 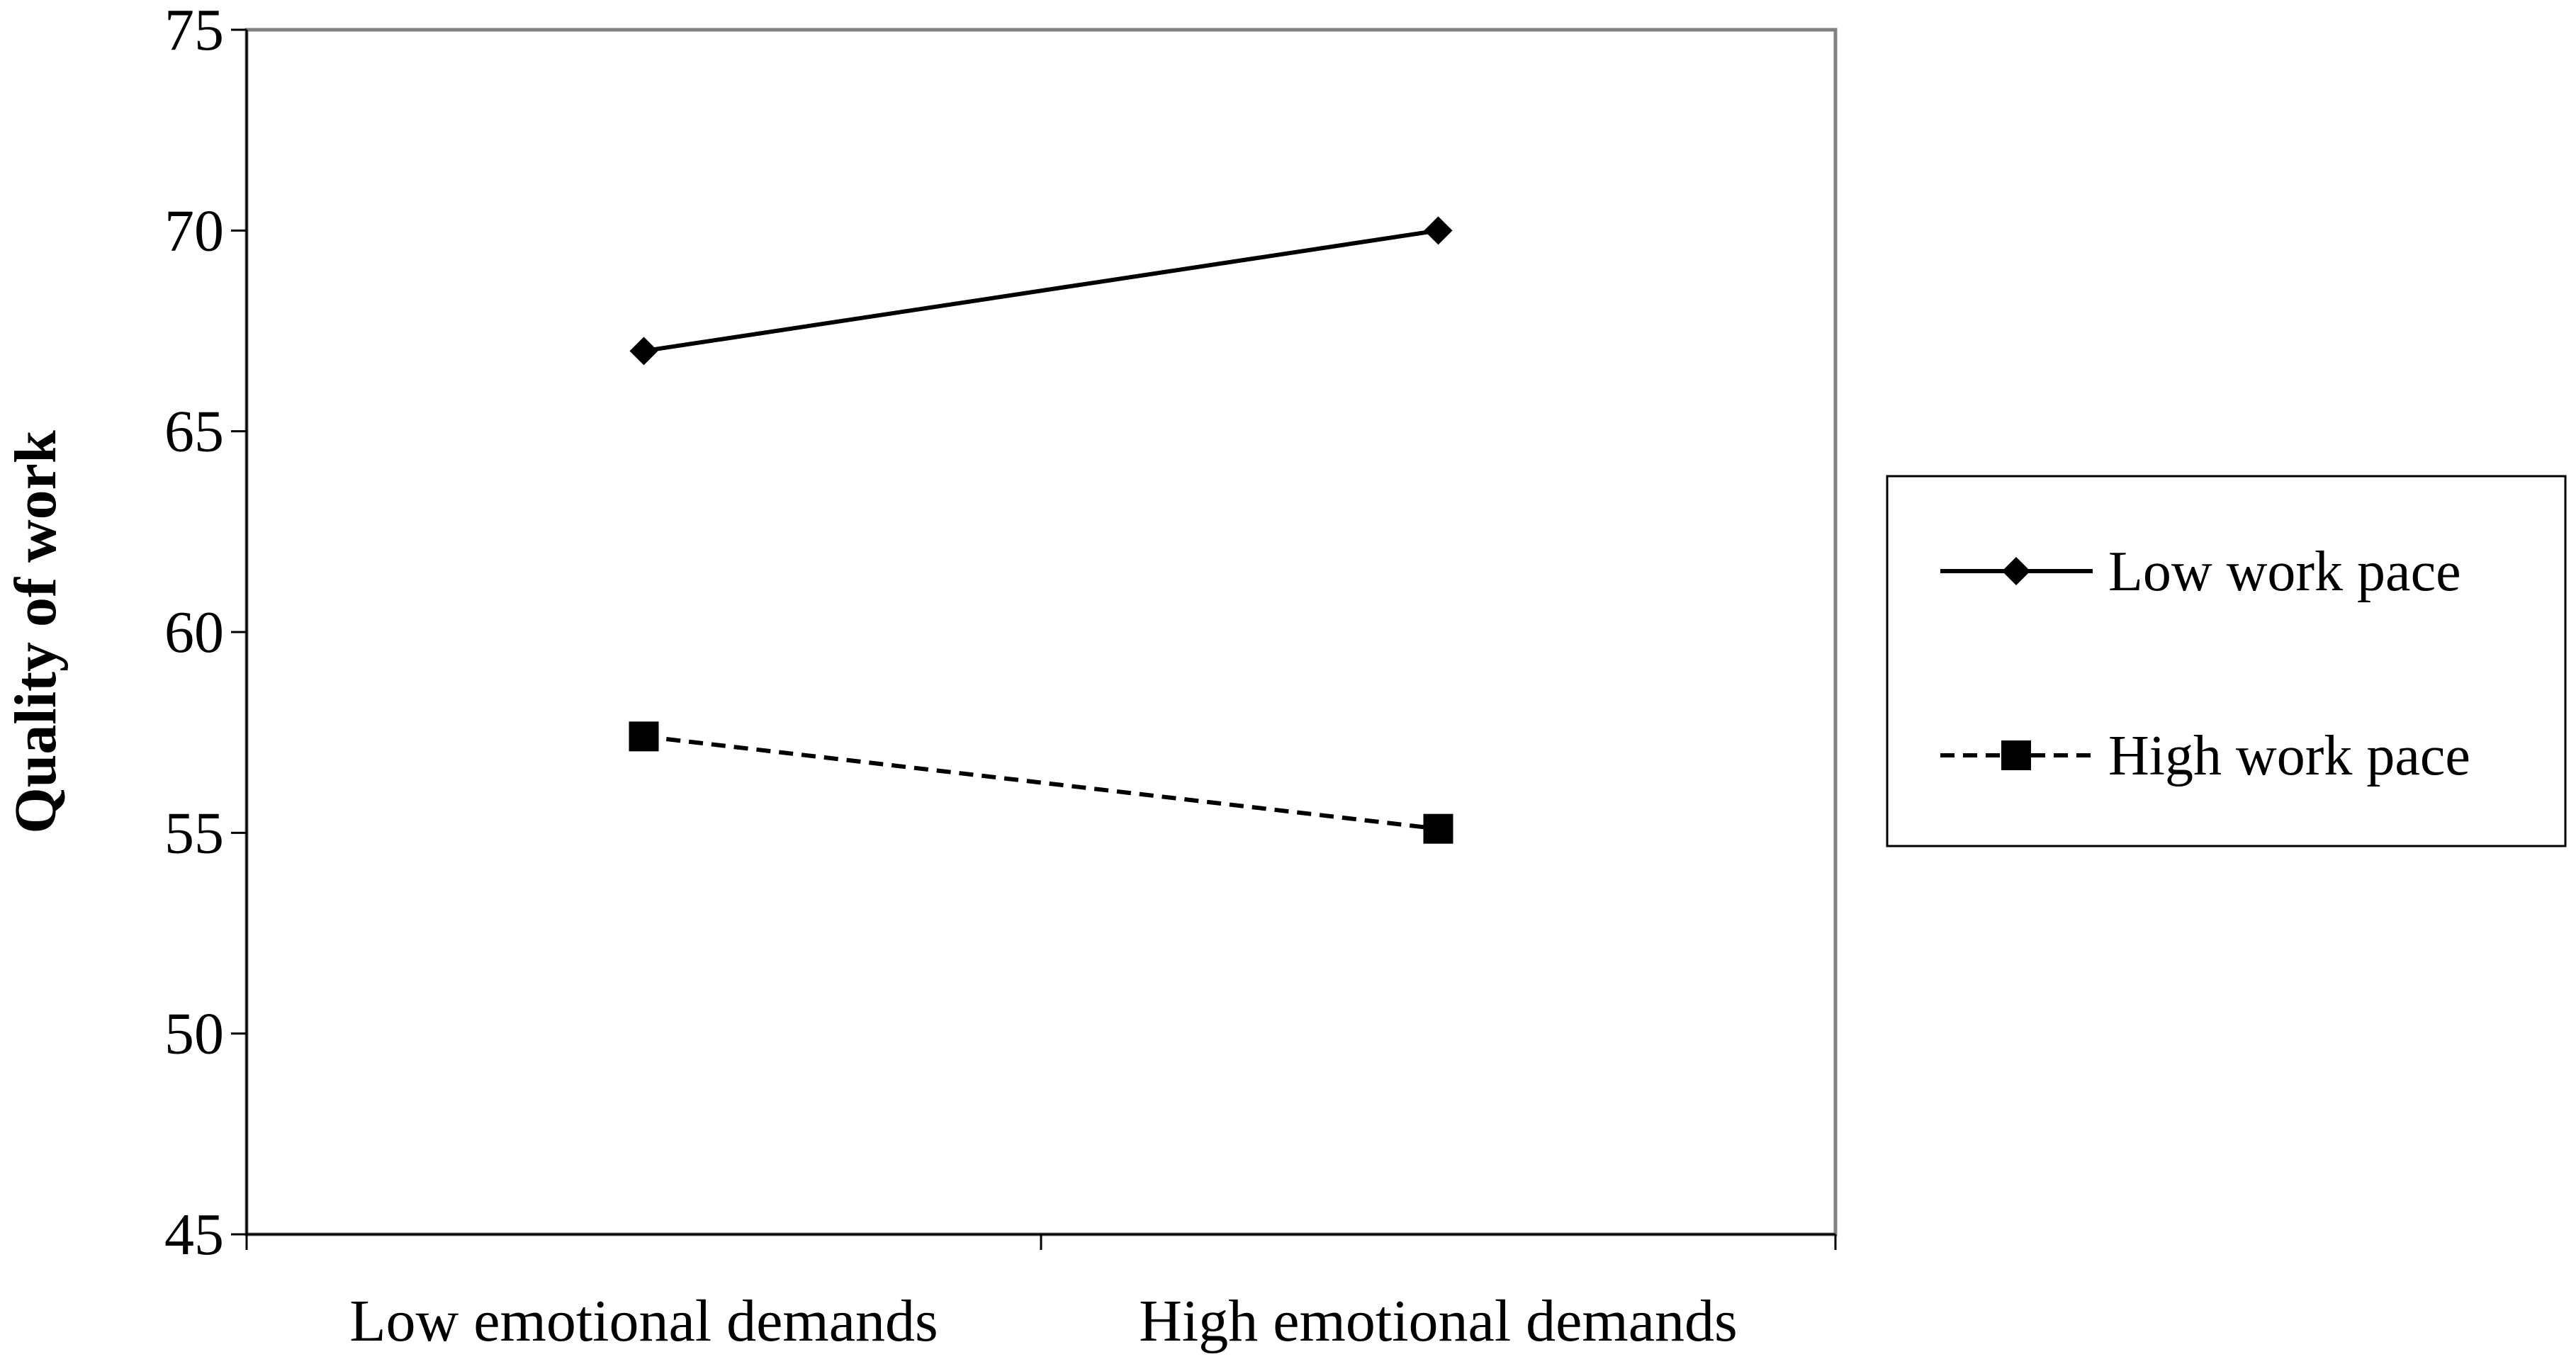 What do you see at coordinates (194, 1235) in the screenshot?
I see `y-tick-label: 45` at bounding box center [194, 1235].